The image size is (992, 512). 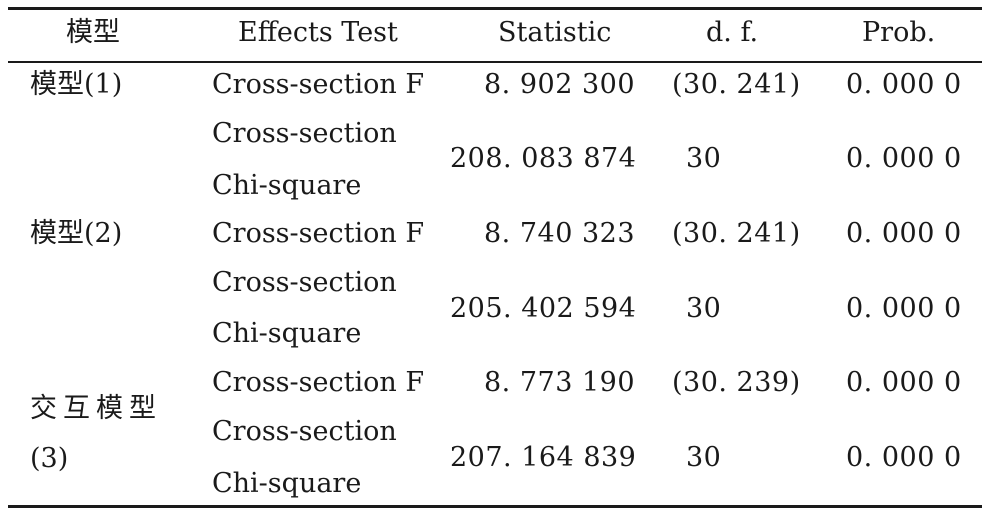 I want to click on model-label-2: 模型(2), so click(x=76, y=233).